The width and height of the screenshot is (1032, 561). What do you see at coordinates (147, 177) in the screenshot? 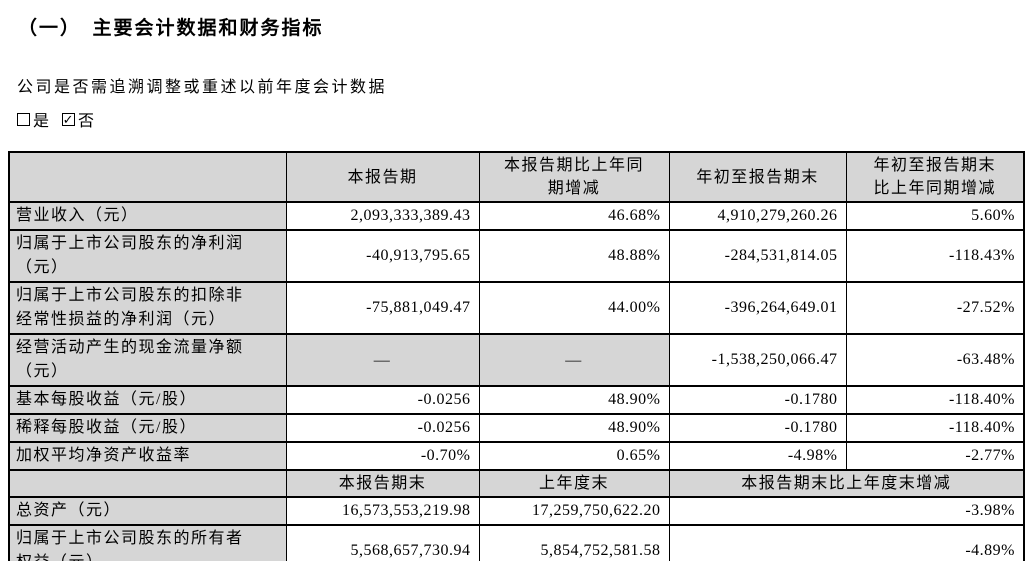
I see `header-blank` at bounding box center [147, 177].